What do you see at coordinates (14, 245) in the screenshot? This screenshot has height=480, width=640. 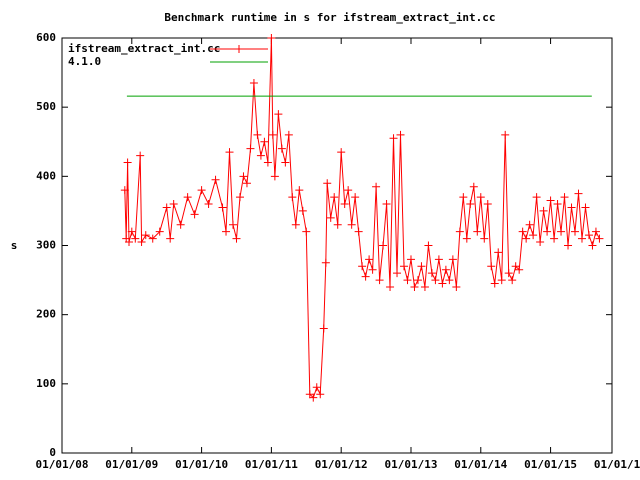 I see `y-axis-label: s` at bounding box center [14, 245].